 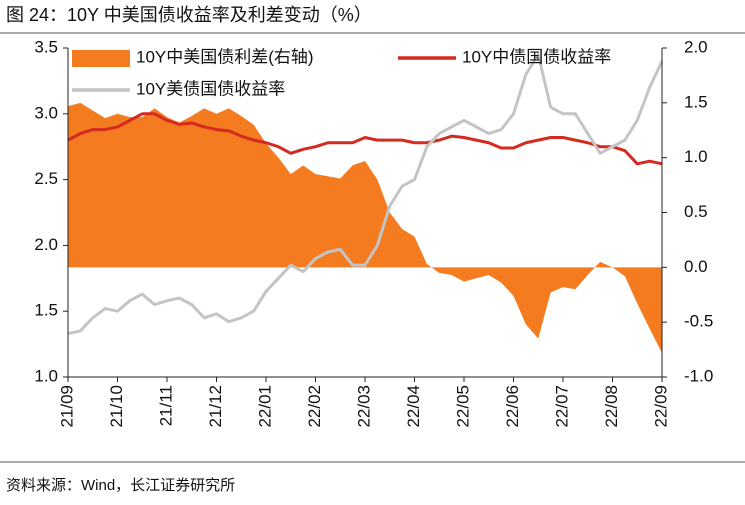 What do you see at coordinates (536, 56) in the screenshot?
I see `legend-label: 10Y中债国债收益率` at bounding box center [536, 56].